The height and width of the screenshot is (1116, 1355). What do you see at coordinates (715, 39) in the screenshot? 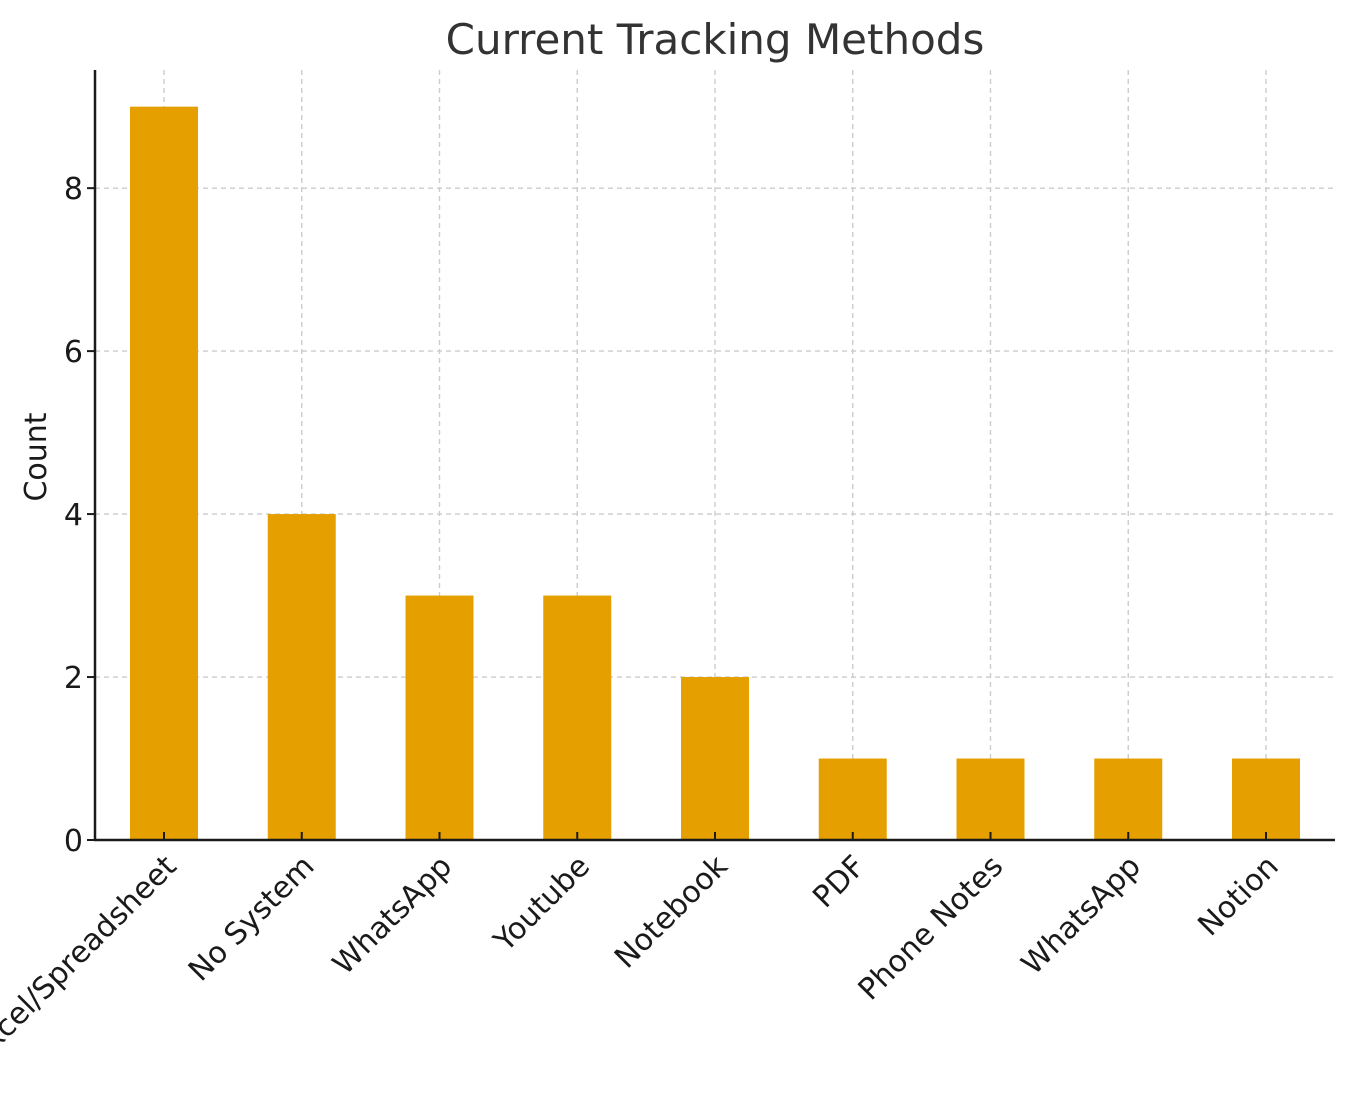
I see `chart-title: Current Tracking Methods` at bounding box center [715, 39].